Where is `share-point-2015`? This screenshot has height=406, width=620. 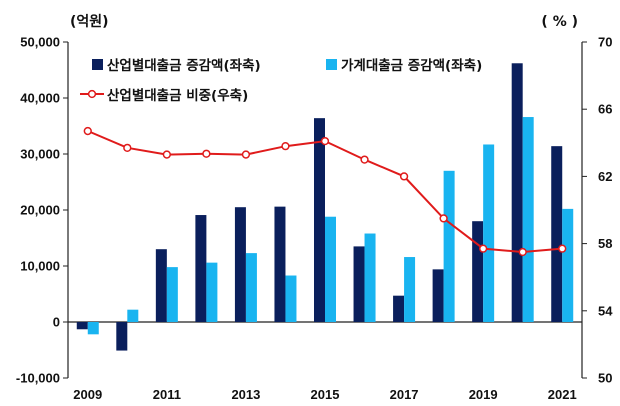
share-point-2015 is located at coordinates (325, 141).